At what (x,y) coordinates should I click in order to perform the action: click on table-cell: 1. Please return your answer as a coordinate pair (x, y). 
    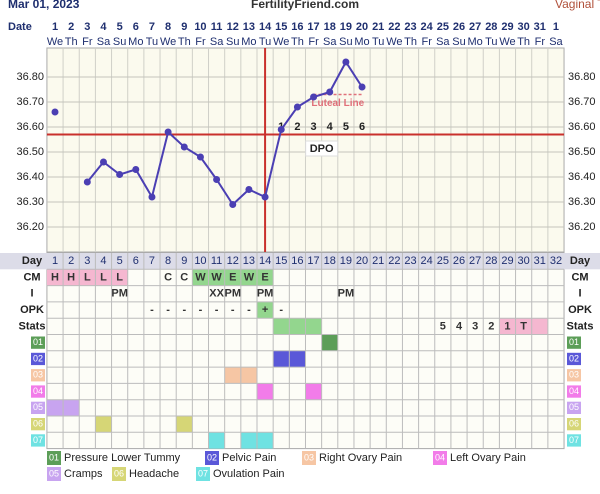
    Looking at the image, I should click on (55, 261).